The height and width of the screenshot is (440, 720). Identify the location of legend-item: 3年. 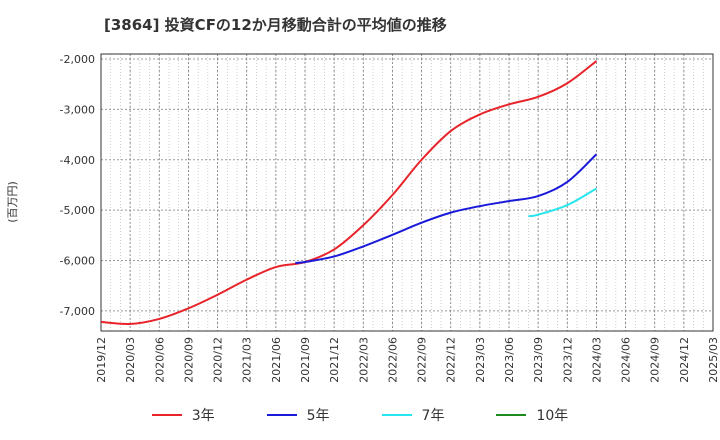
(183, 415).